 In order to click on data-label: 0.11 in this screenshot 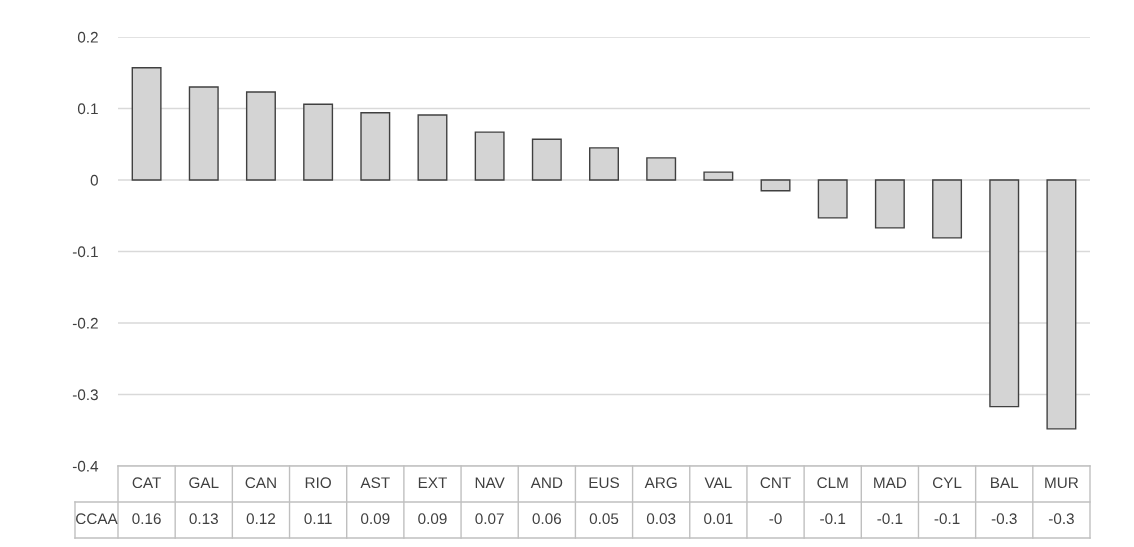, I will do `click(318, 519)`.